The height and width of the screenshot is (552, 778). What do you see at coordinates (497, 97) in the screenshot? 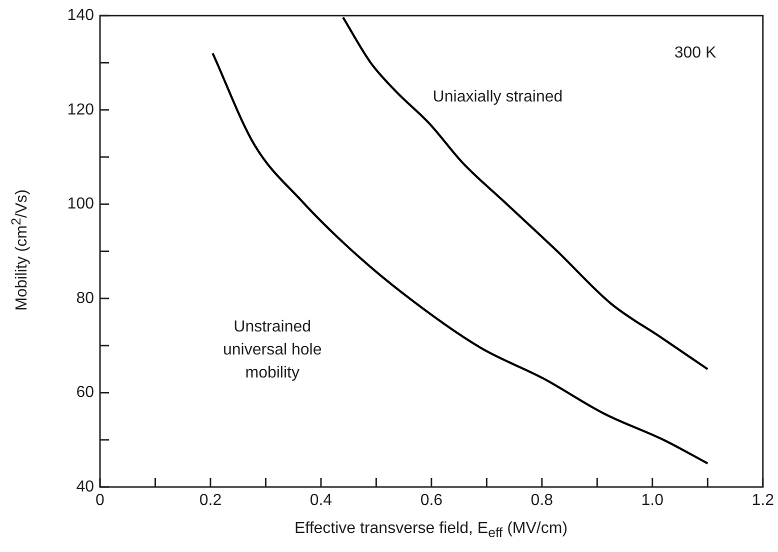
I see `annotation: Uniaxially strained` at bounding box center [497, 97].